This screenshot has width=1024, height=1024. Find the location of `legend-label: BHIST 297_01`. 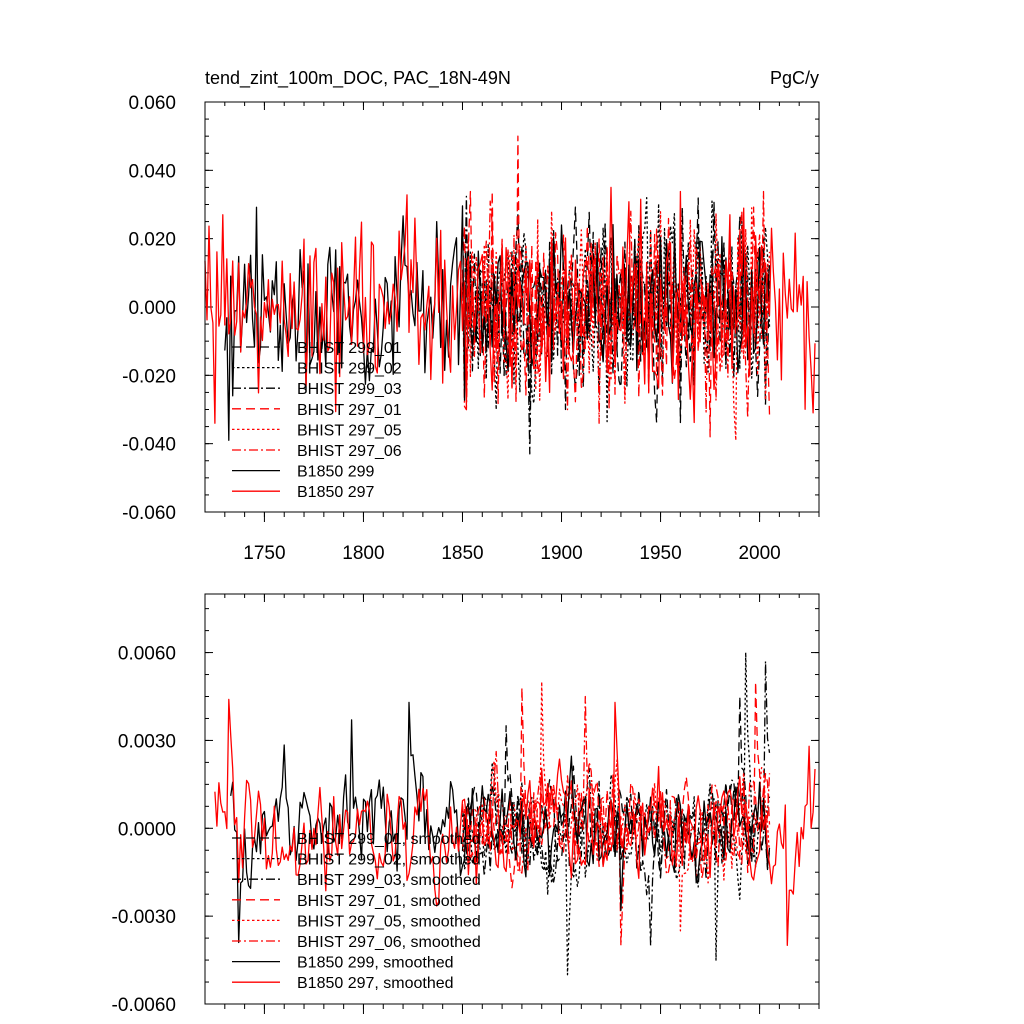

legend-label: BHIST 297_01 is located at coordinates (349, 410).